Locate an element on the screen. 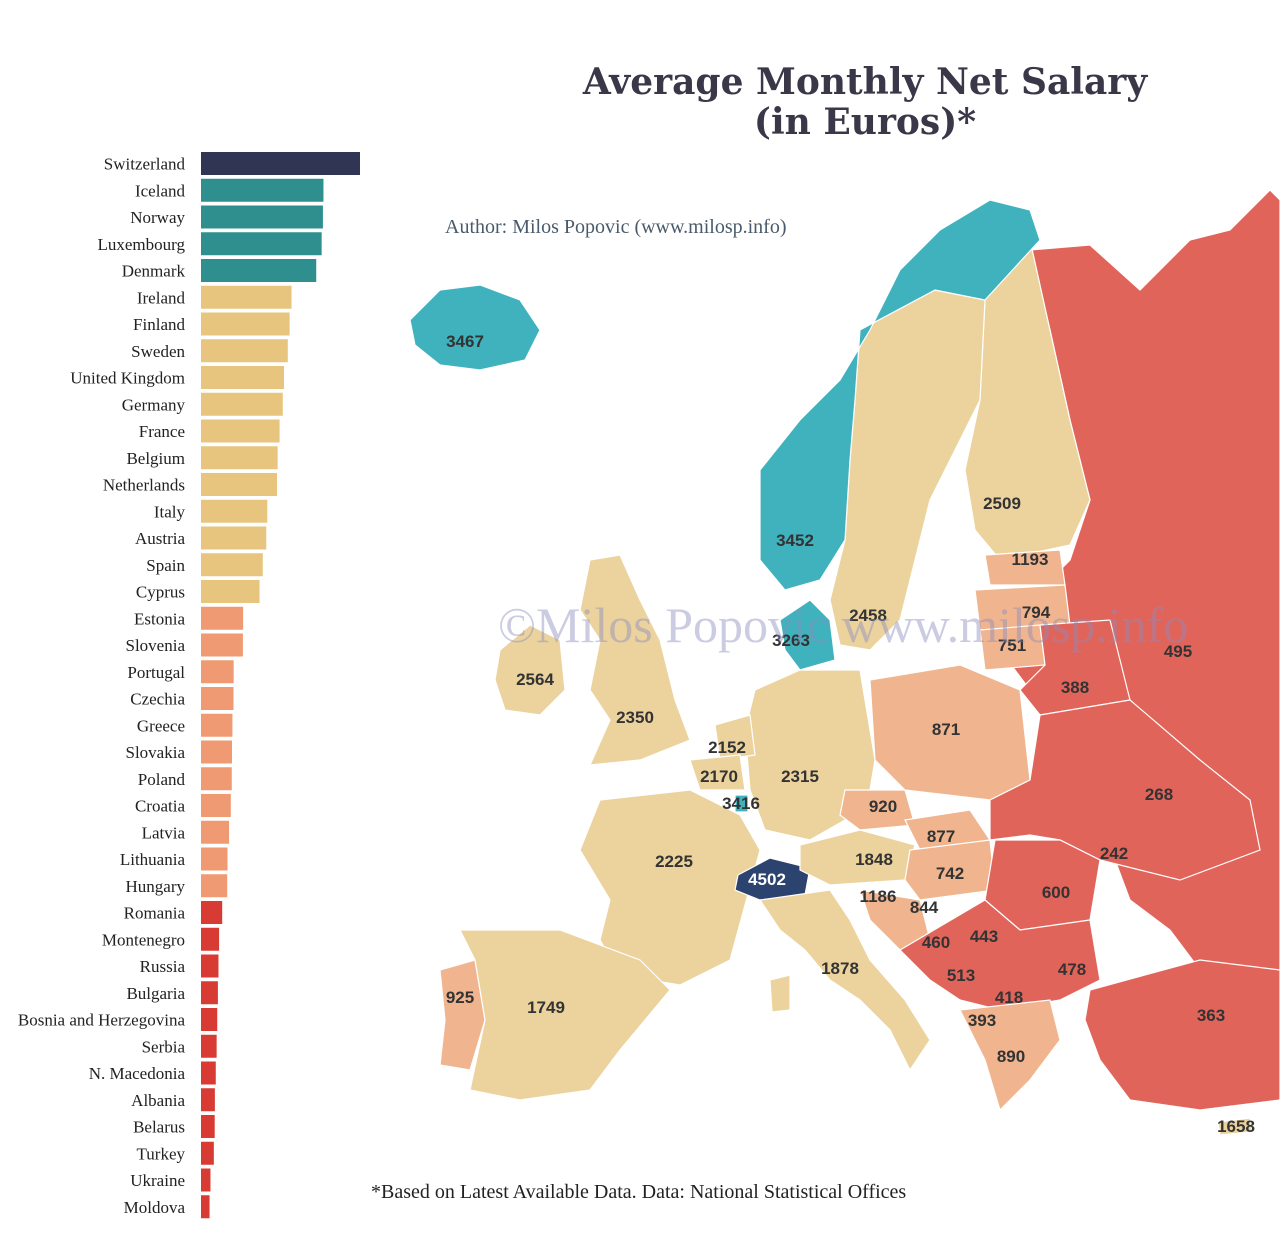 The image size is (1280, 1247). bar-label-united-kingdom: United Kingdom is located at coordinates (127, 378).